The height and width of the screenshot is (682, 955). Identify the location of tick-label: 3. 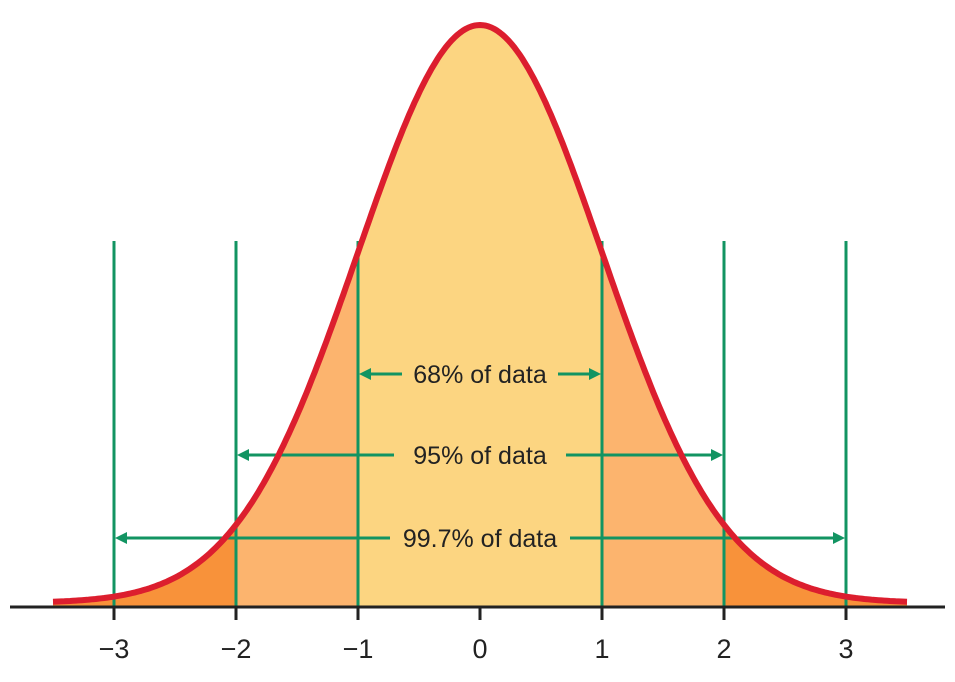
(845, 649).